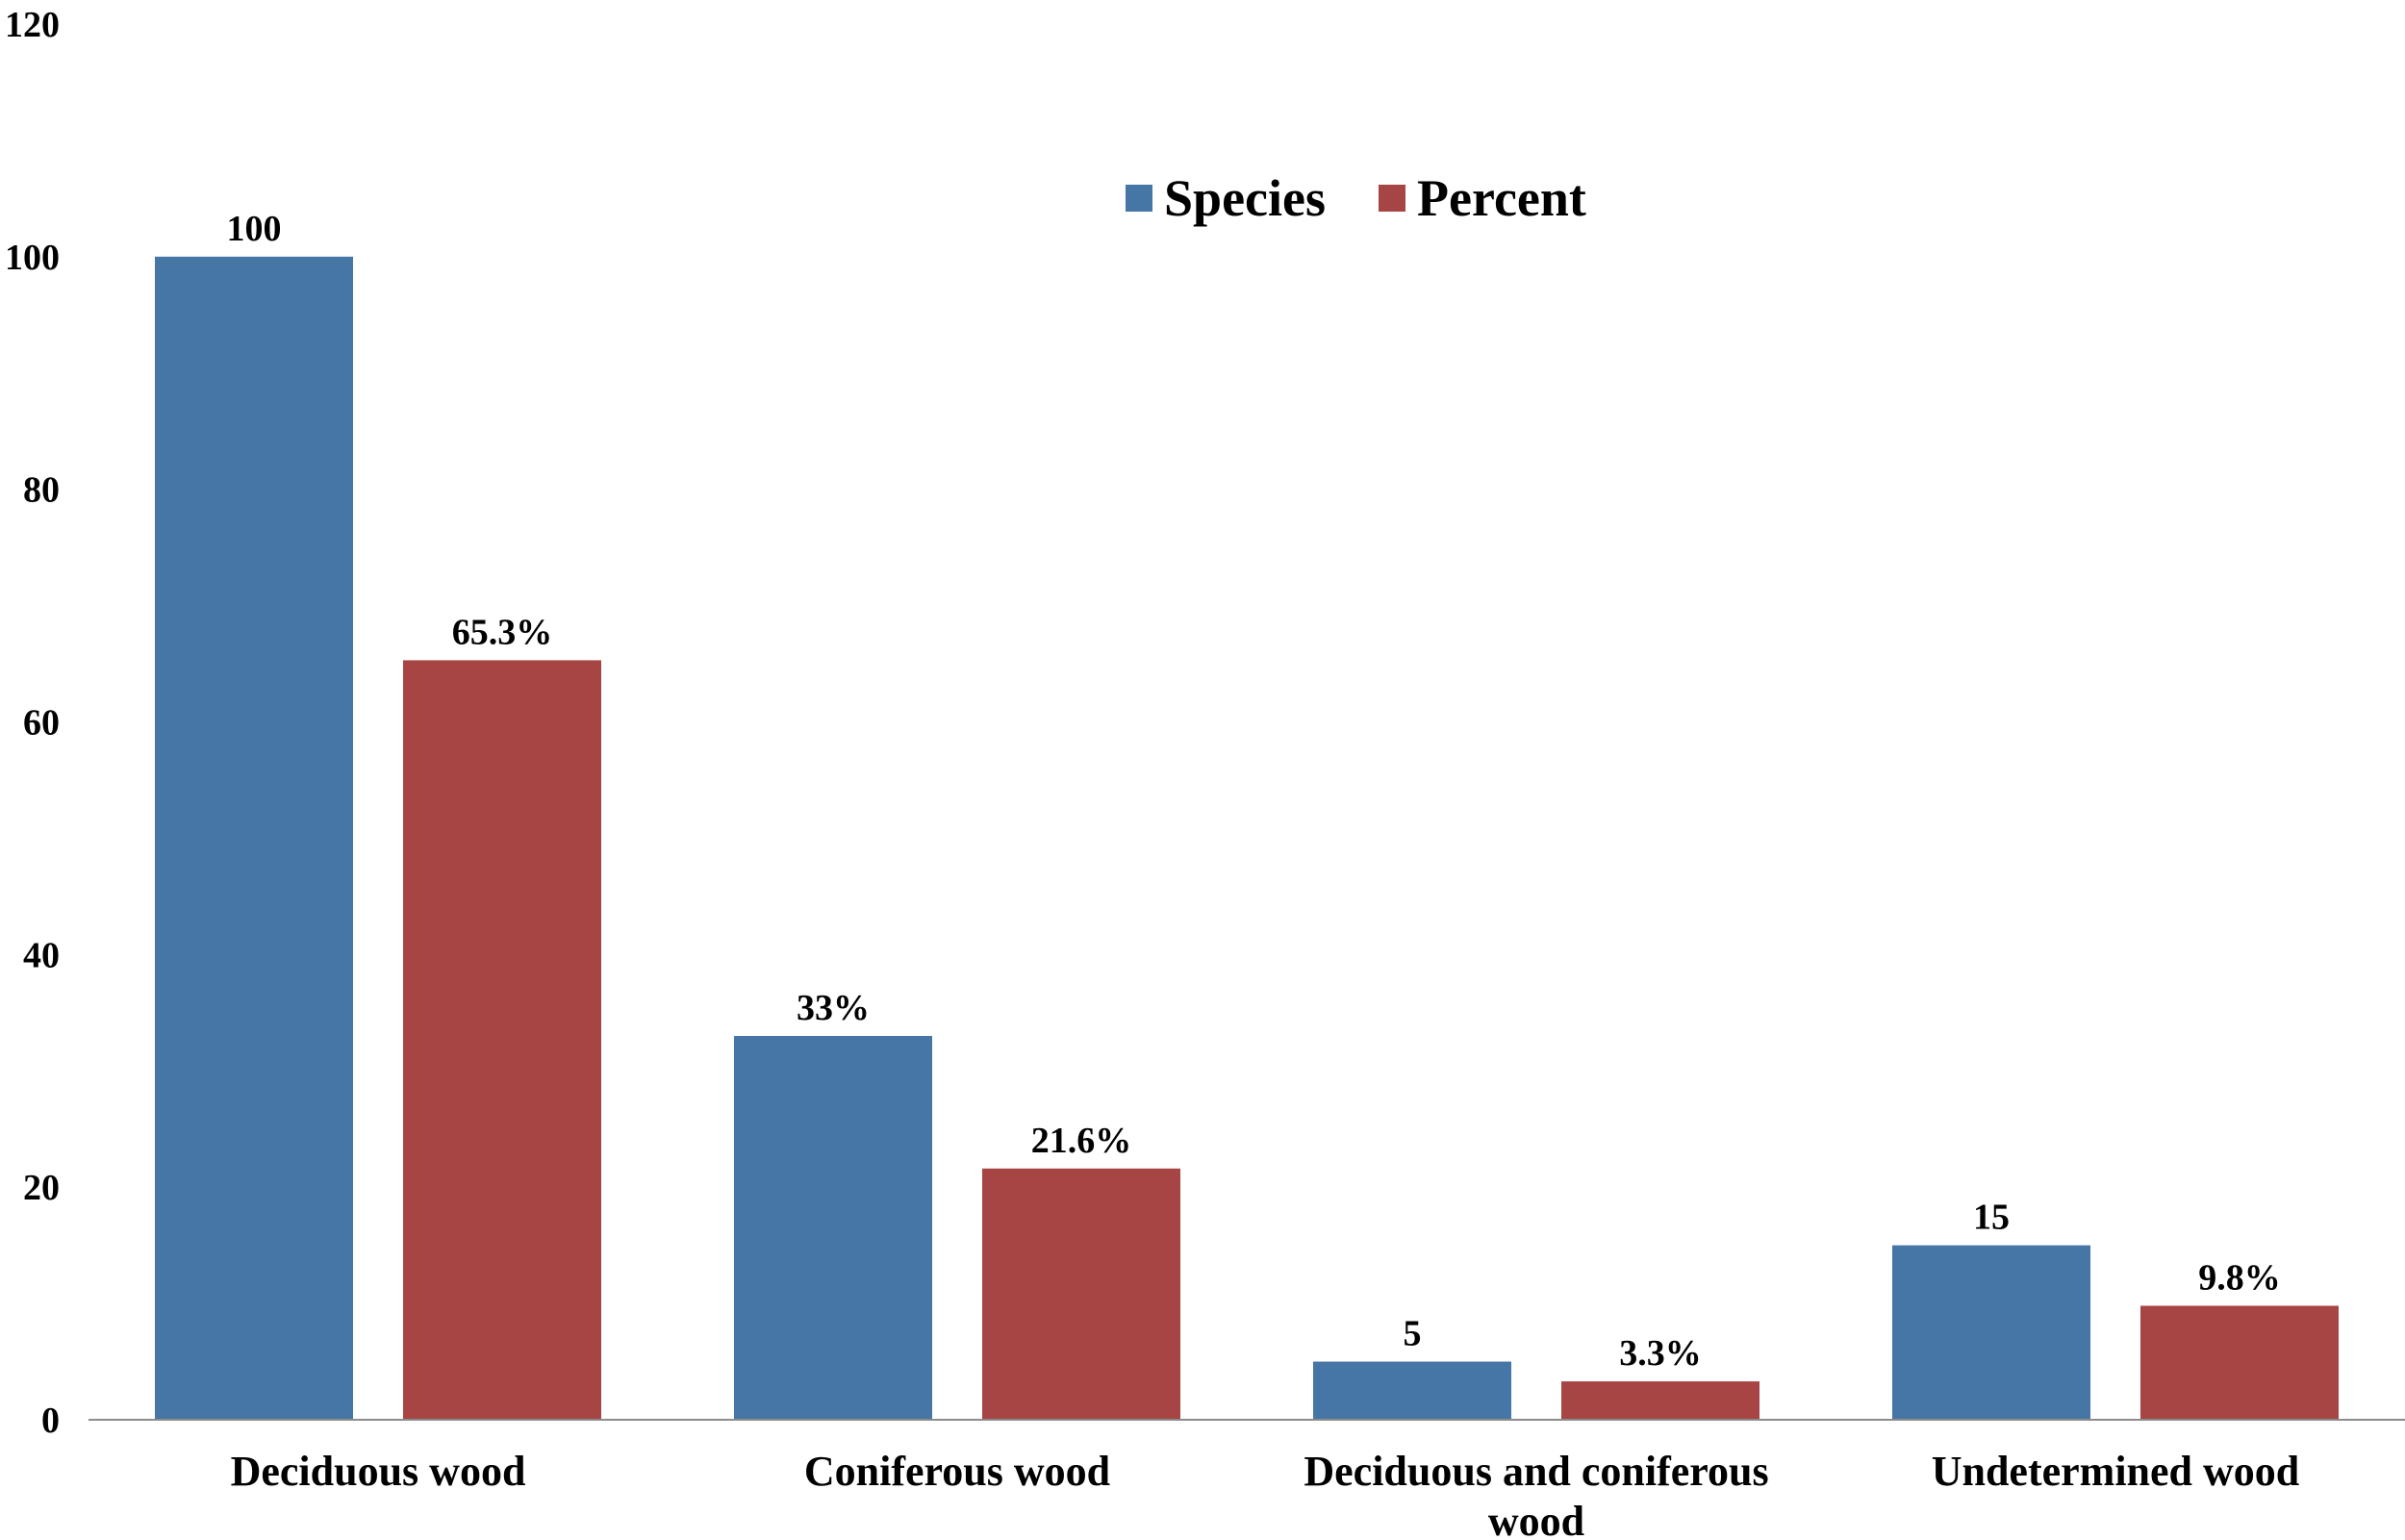  Describe the element at coordinates (1413, 1334) in the screenshot. I see `data-label: 5` at that location.